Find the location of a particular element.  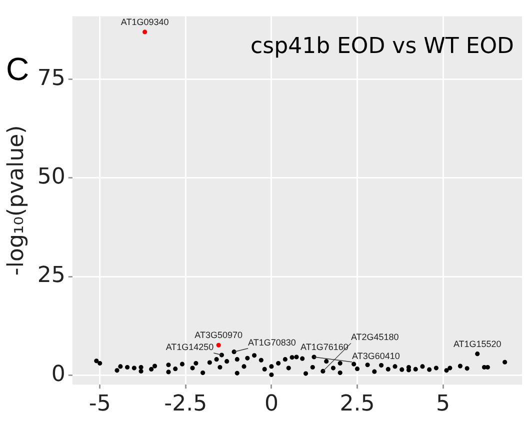

text: C is located at coordinates (18, 68).